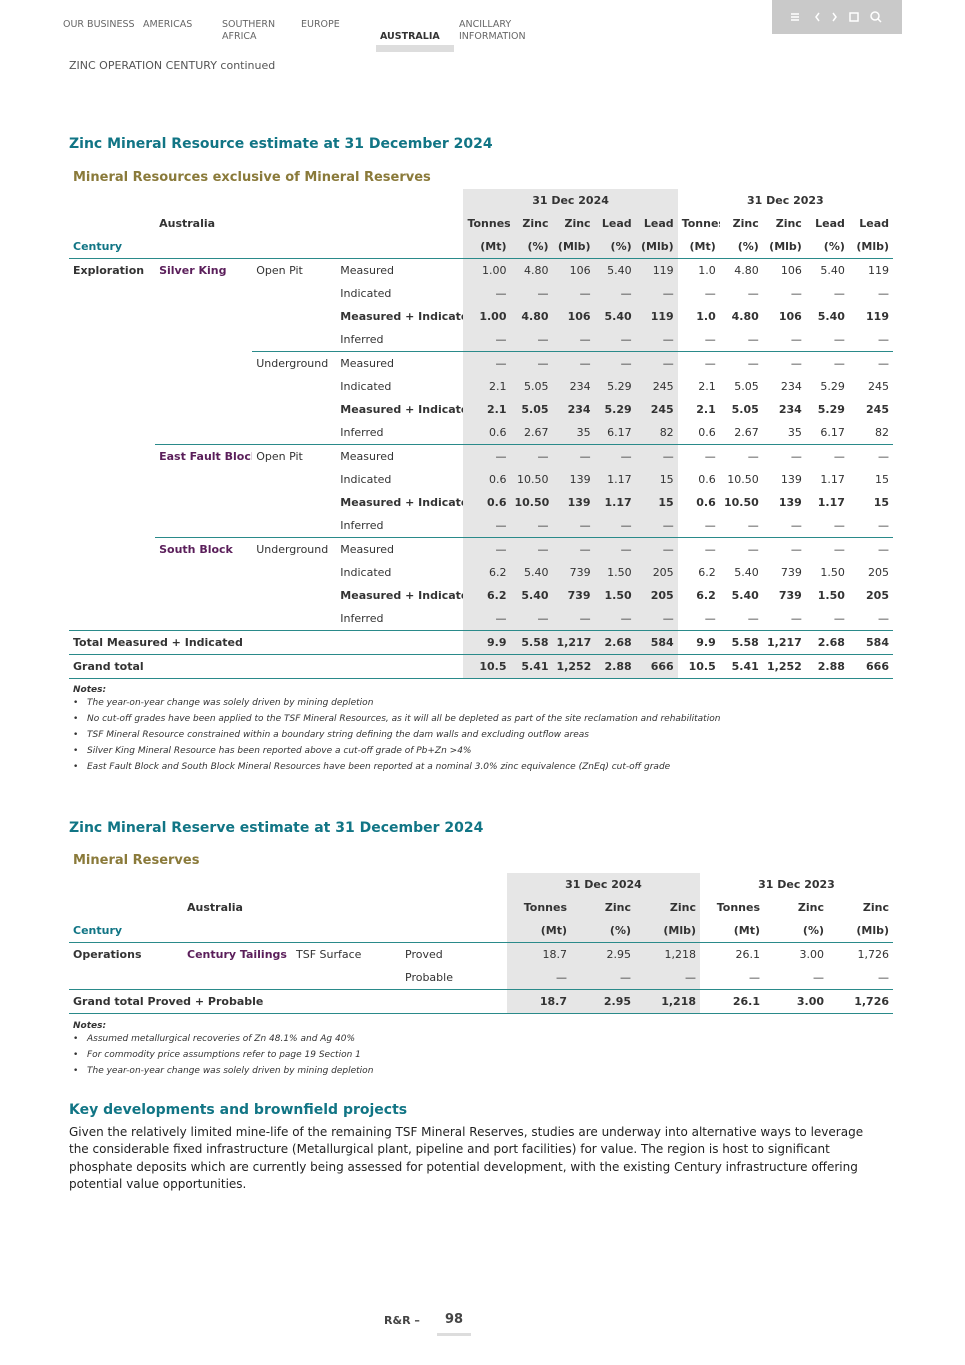  I want to click on nav-item: AUSTRALIA, so click(410, 36).